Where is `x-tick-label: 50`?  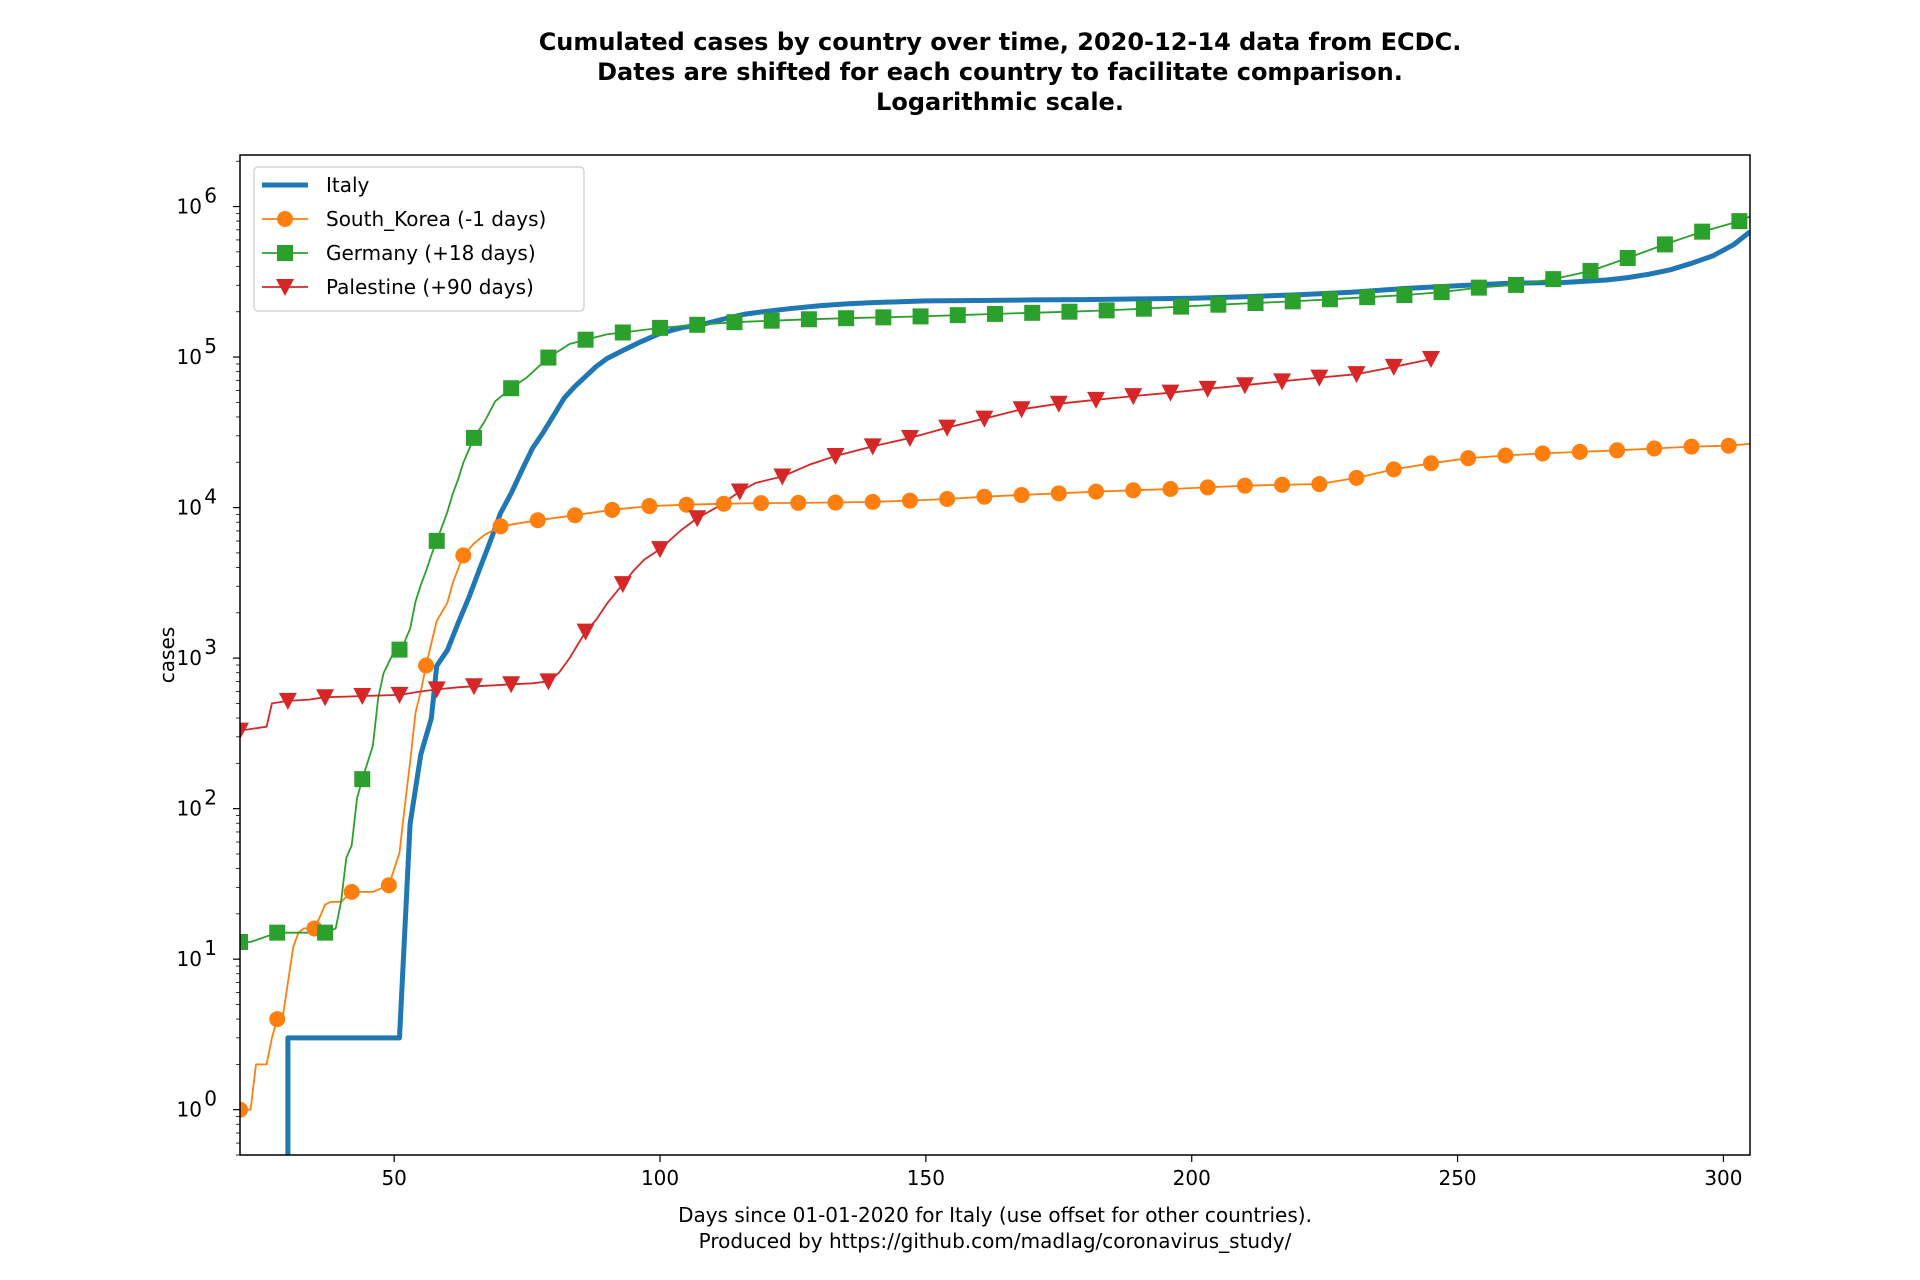
x-tick-label: 50 is located at coordinates (393, 1178).